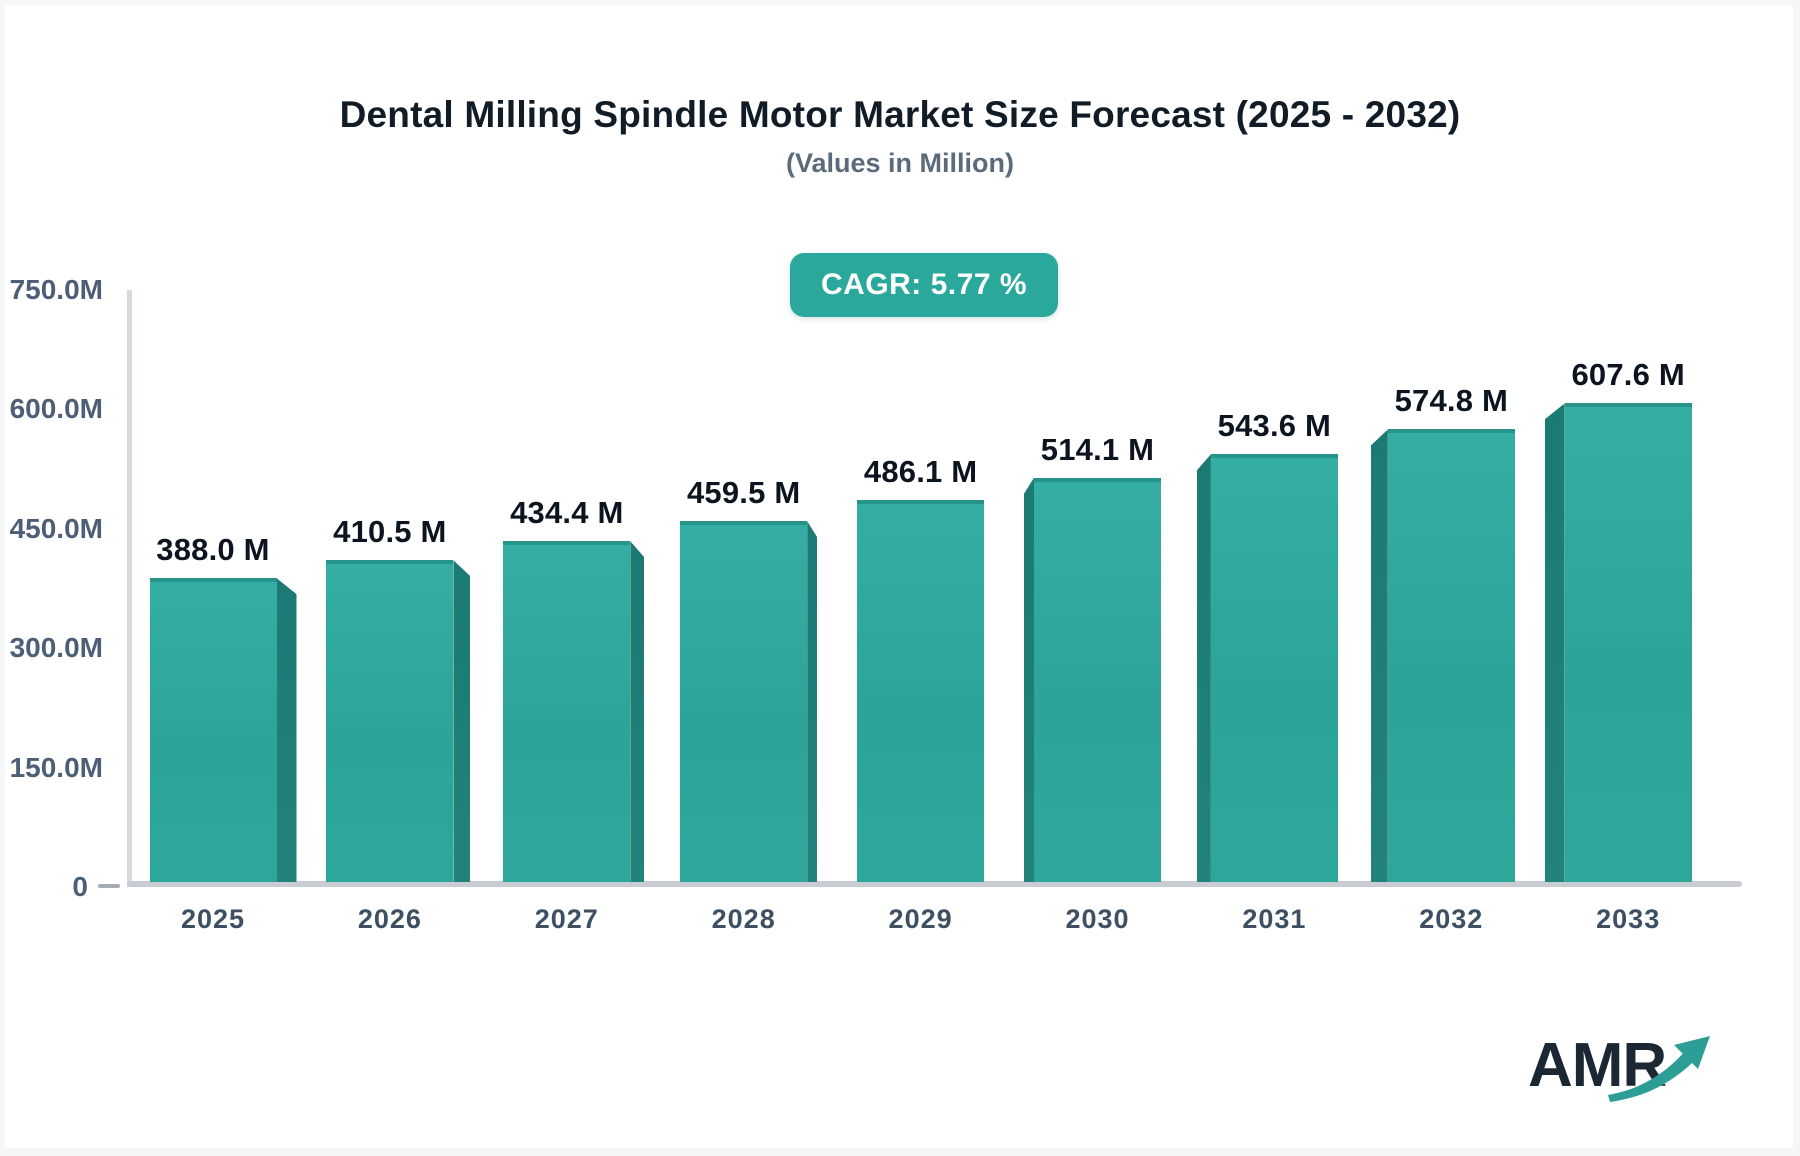 This screenshot has height=1156, width=1800. What do you see at coordinates (213, 550) in the screenshot?
I see `bar-value-label: 388.0 M` at bounding box center [213, 550].